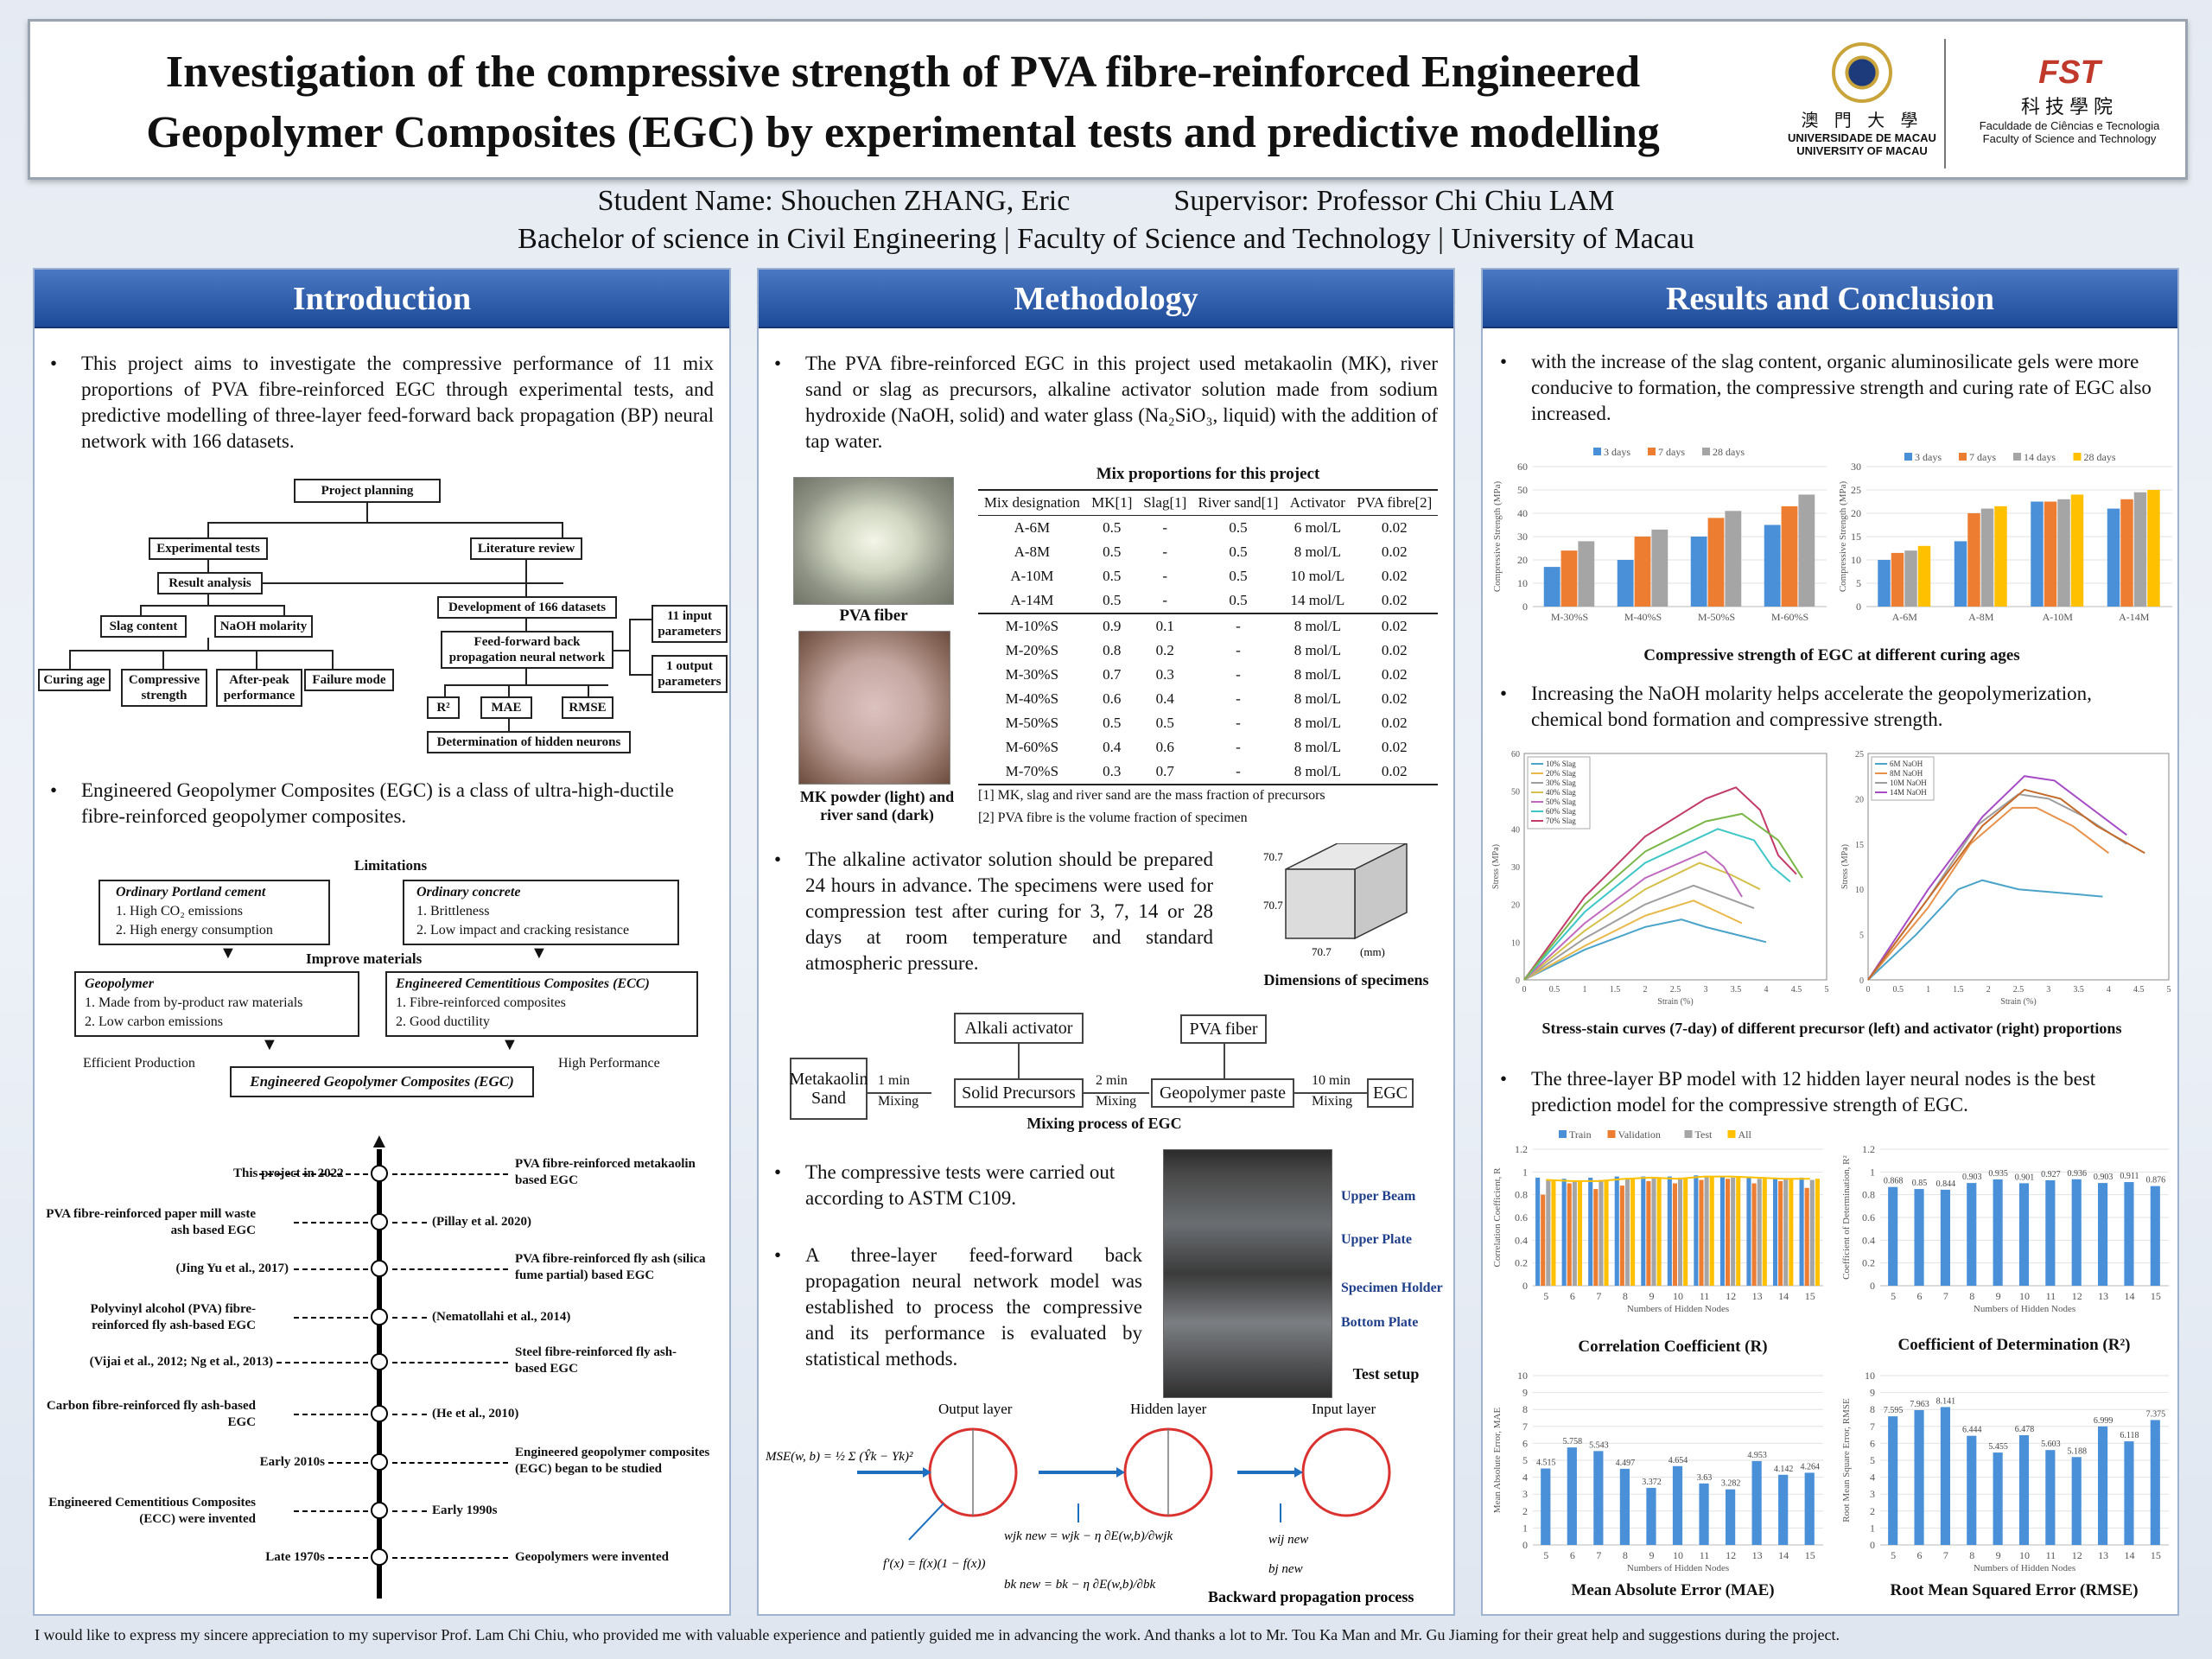  I want to click on um-portuguese-name: UNIVERSIDADE DE MACAU, so click(1862, 137).